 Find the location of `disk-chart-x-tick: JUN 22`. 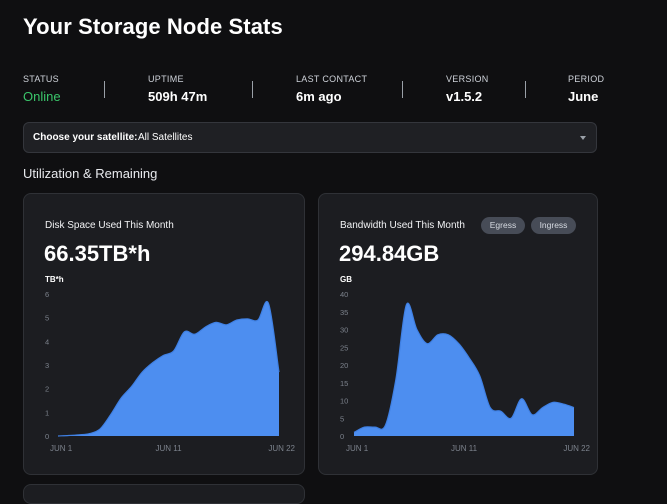

disk-chart-x-tick: JUN 22 is located at coordinates (281, 448).